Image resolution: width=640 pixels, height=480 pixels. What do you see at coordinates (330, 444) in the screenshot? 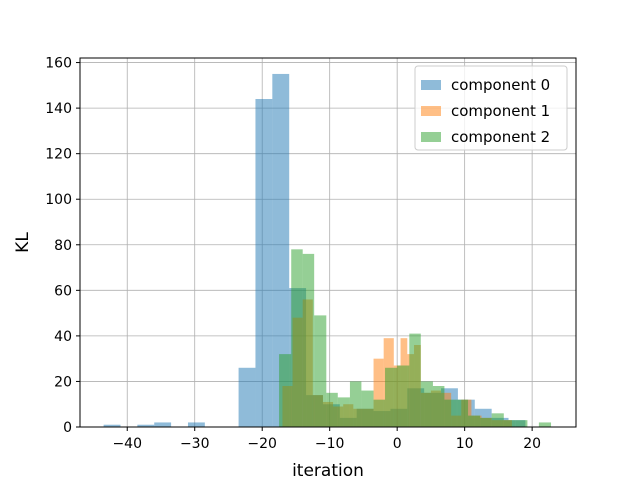
I see `x-tick-label: −10` at bounding box center [330, 444].